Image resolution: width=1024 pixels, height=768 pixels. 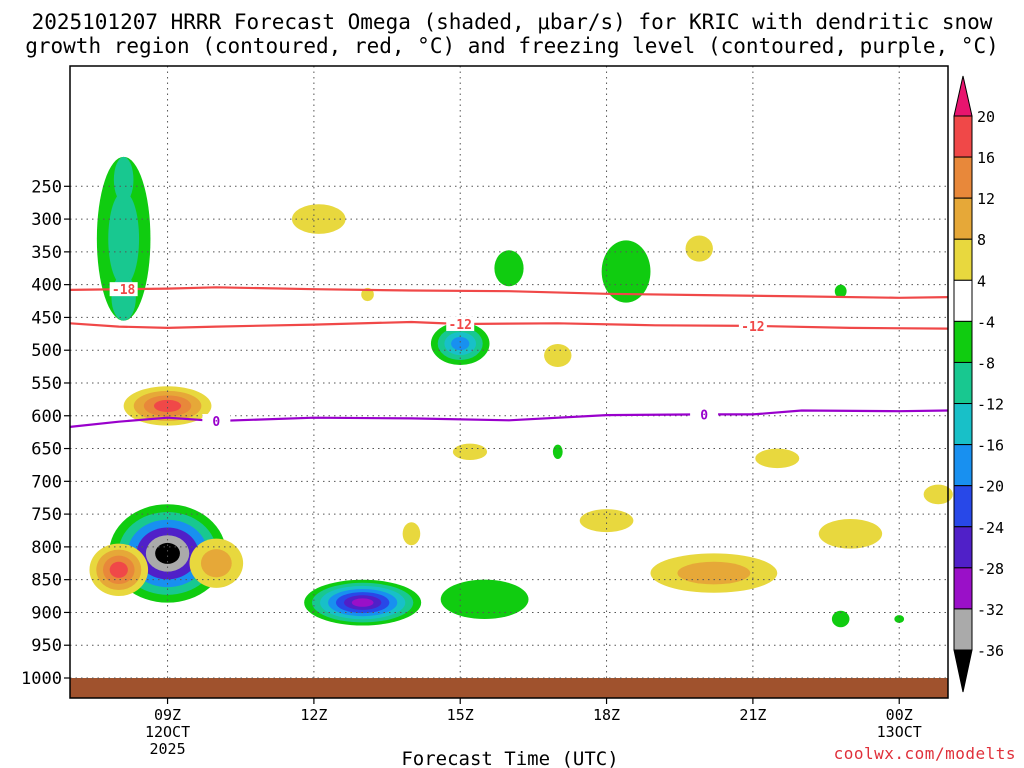 I want to click on y-tick-label-650: 650, so click(x=46, y=450).